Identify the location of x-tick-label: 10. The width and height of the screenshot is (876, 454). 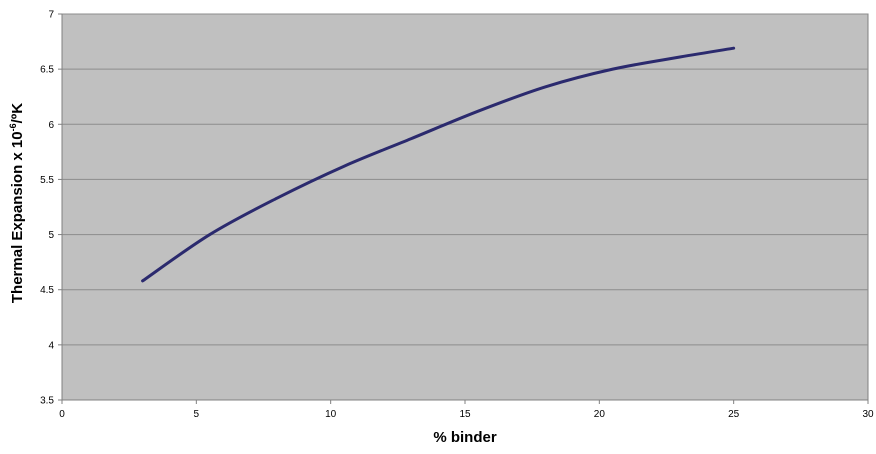
(331, 414).